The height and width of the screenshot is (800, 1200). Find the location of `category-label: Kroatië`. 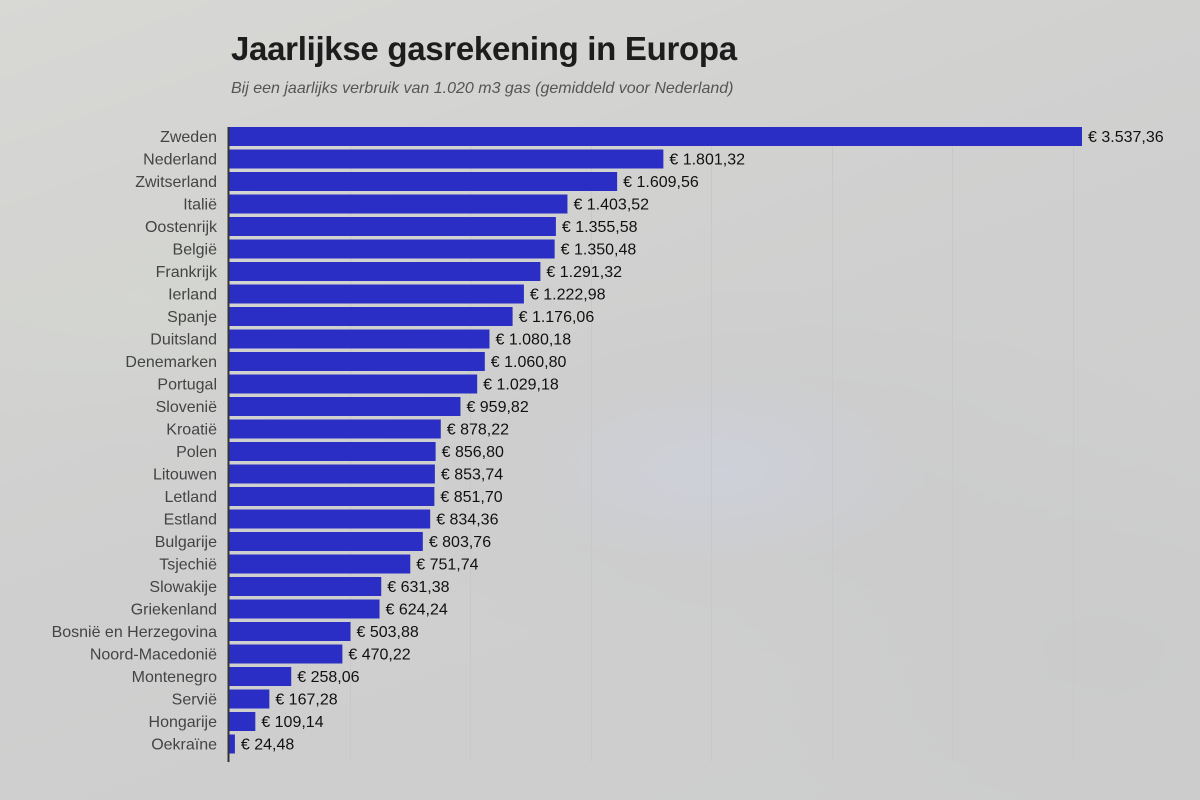

category-label: Kroatië is located at coordinates (191, 430).